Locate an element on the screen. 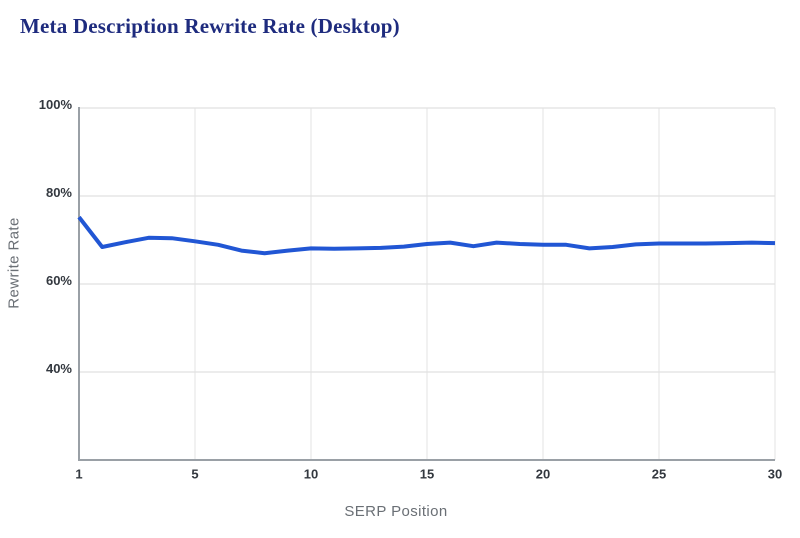 The width and height of the screenshot is (800, 538). series-line-rewrite-rate is located at coordinates (426, 235).